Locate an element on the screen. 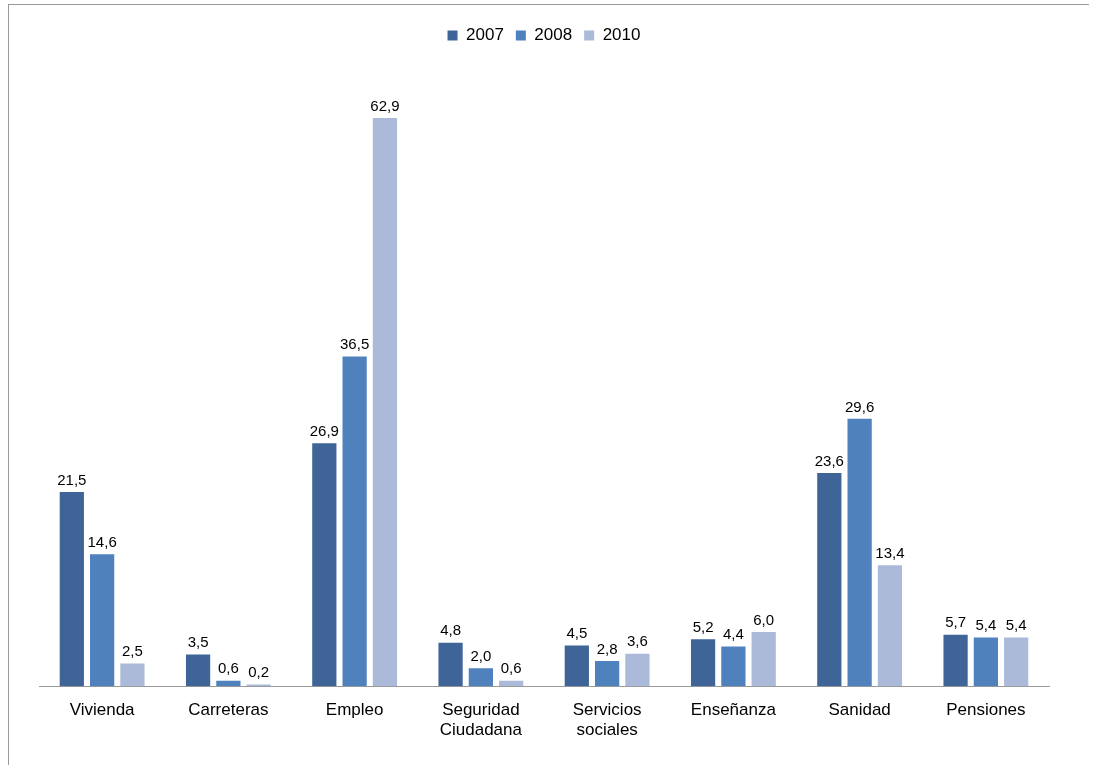 The image size is (1099, 771). data-label: 5,7 is located at coordinates (955, 622).